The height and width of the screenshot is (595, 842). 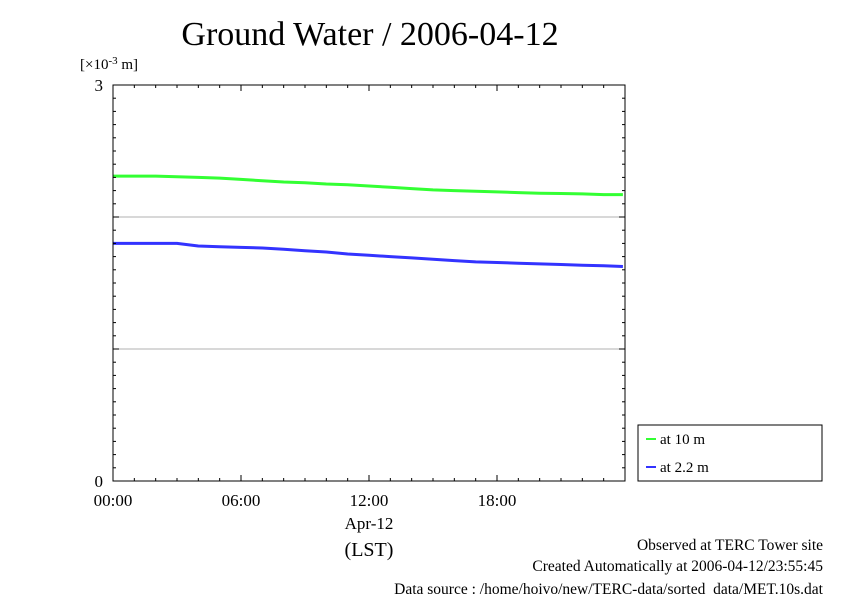 I want to click on x-timezone-label: (LST), so click(x=369, y=550).